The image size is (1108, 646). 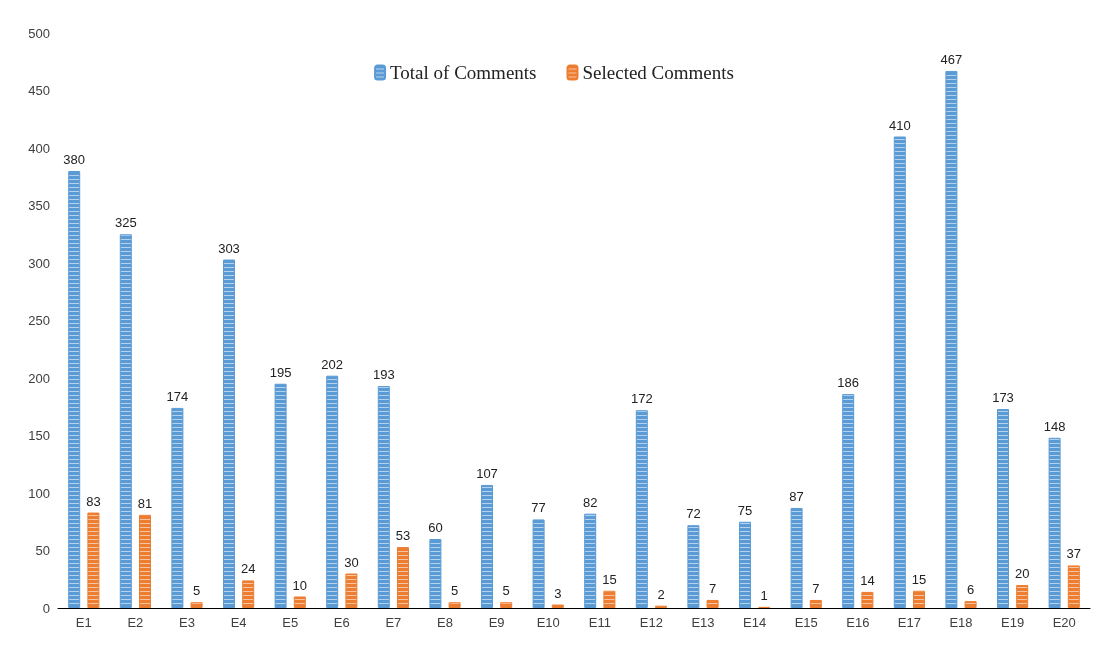 I want to click on data-label: 3, so click(x=558, y=593).